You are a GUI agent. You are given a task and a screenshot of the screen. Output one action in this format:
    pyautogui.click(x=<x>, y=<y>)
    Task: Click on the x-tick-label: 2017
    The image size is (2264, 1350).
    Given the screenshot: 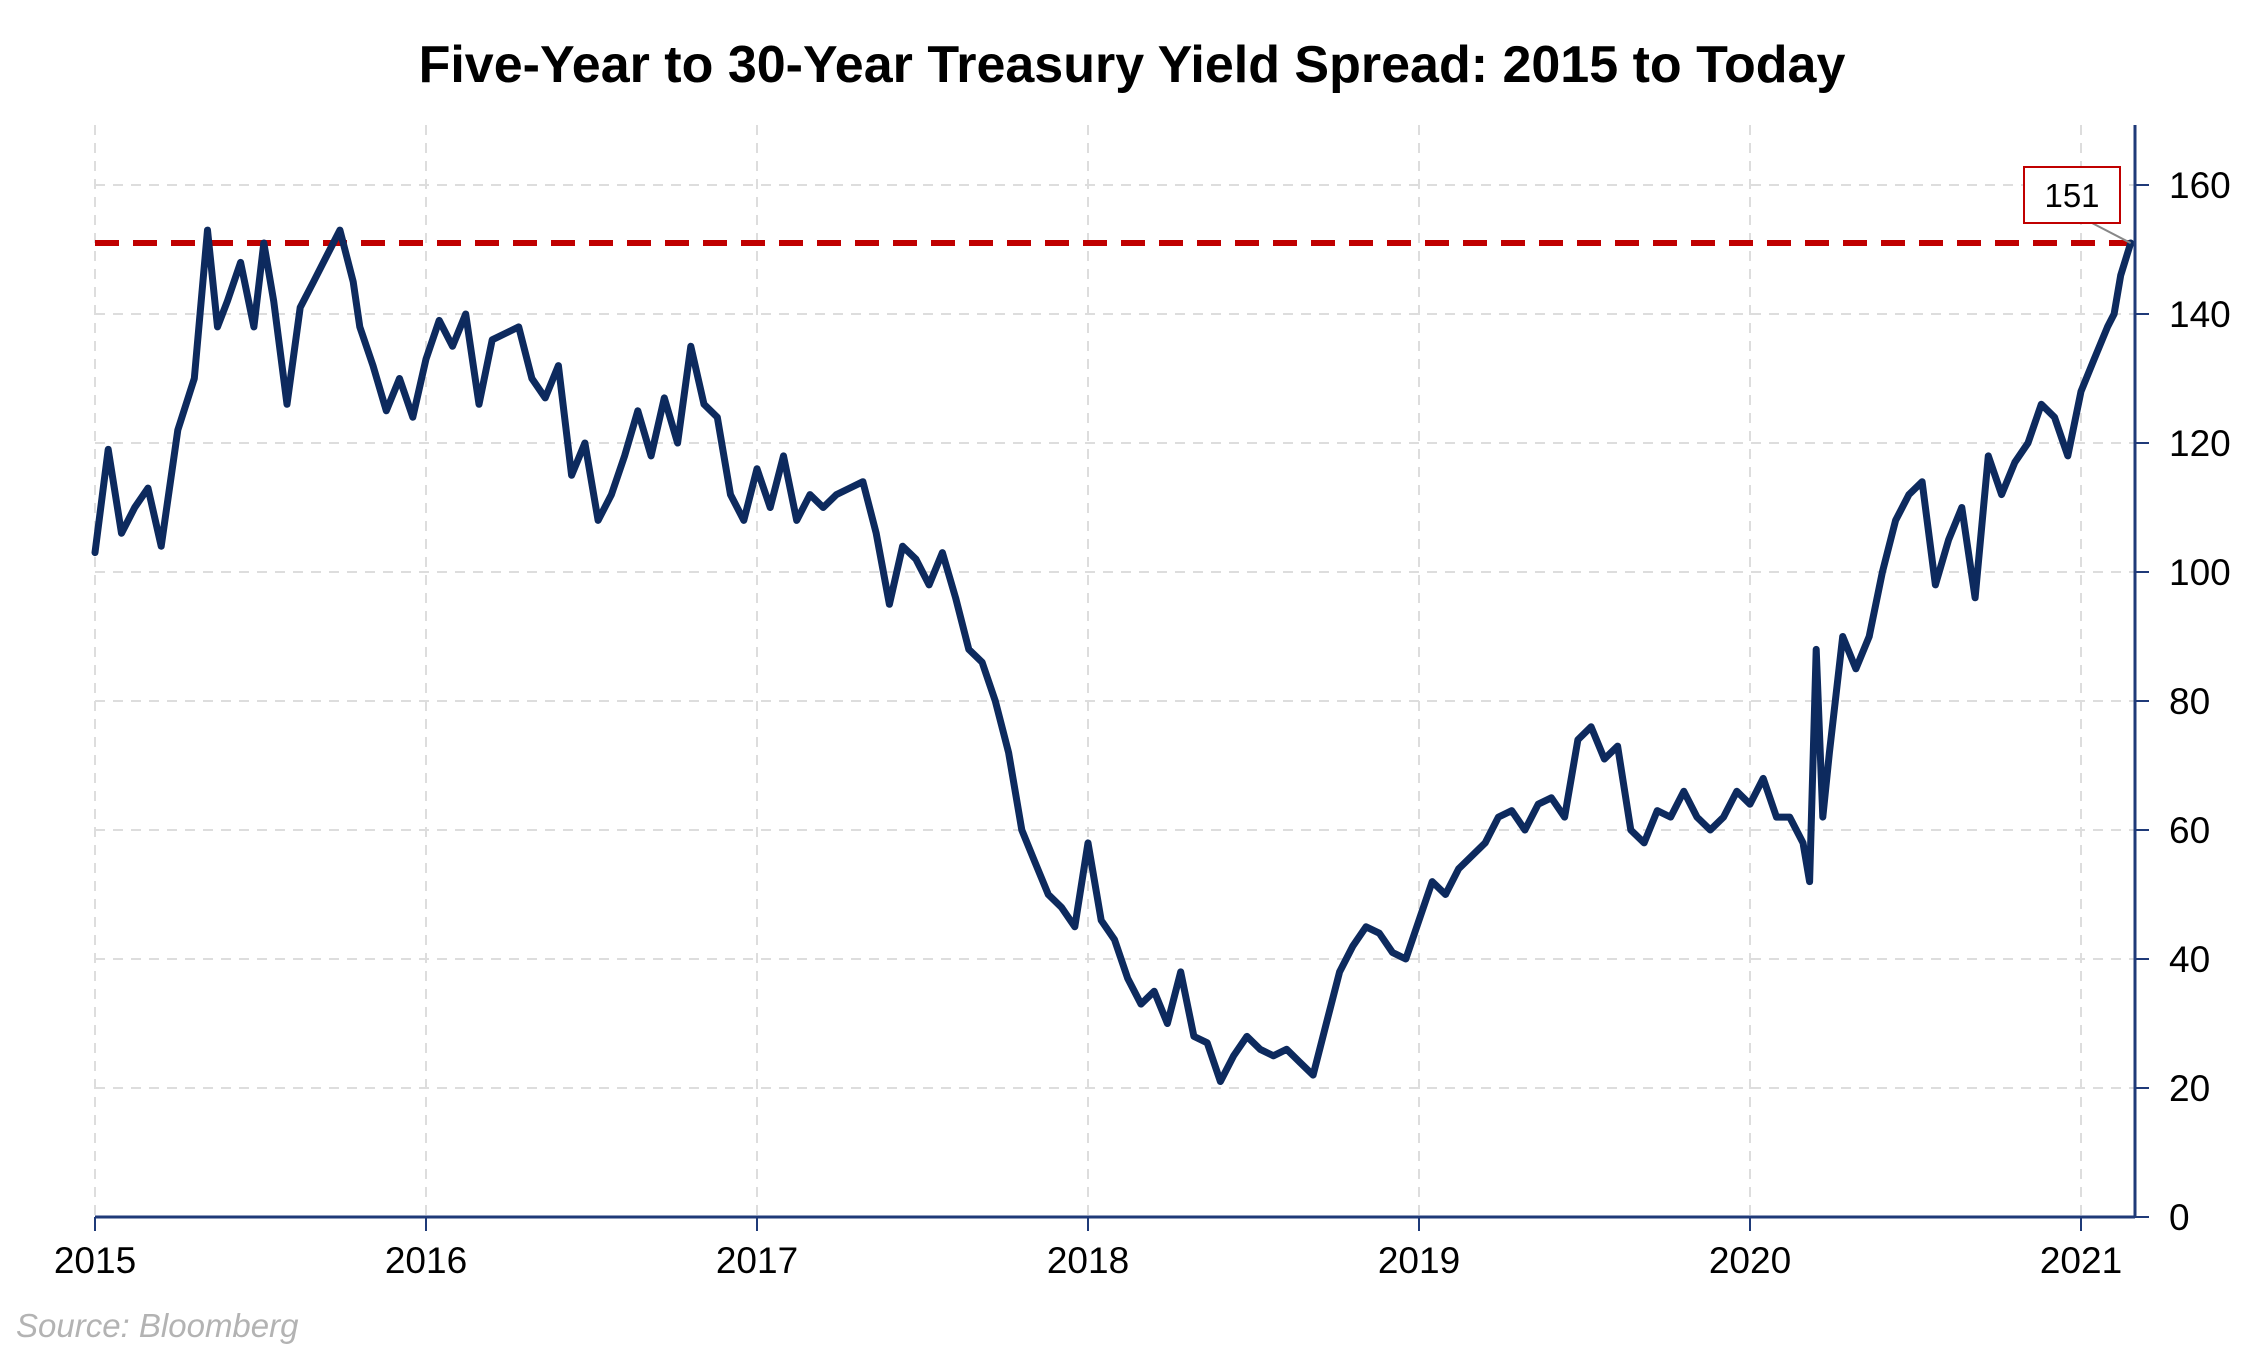 What is the action you would take?
    pyautogui.click(x=757, y=1260)
    